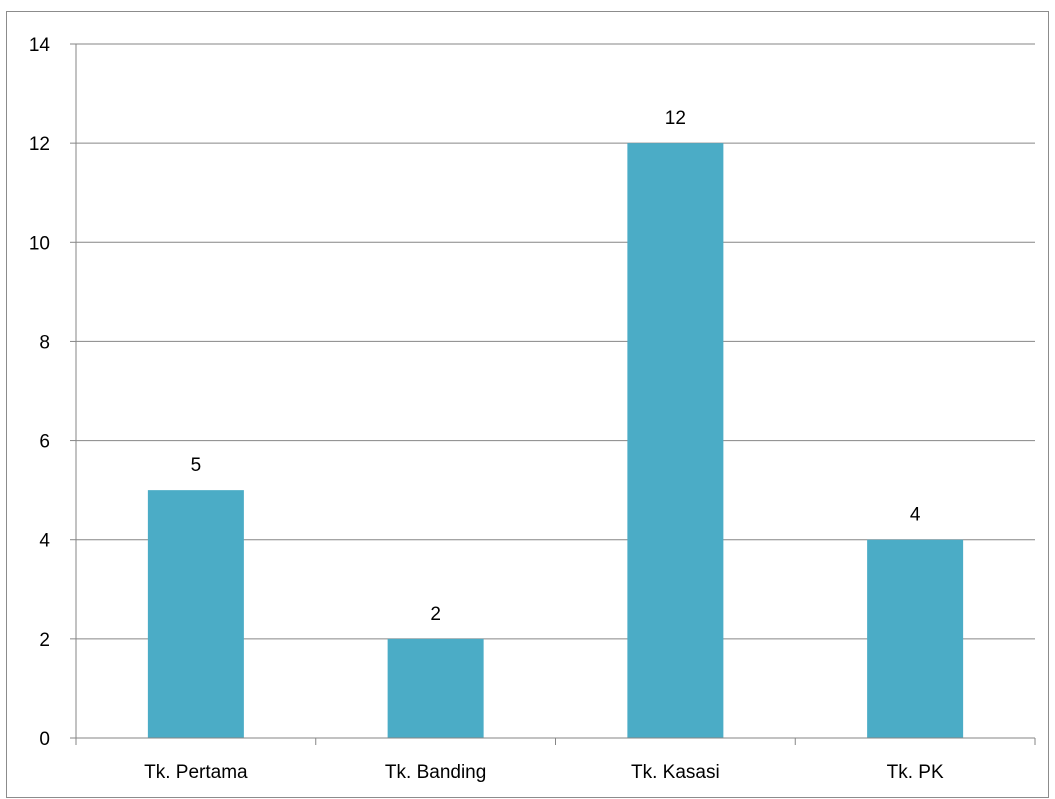  What do you see at coordinates (44, 442) in the screenshot?
I see `y-tick-label: 6` at bounding box center [44, 442].